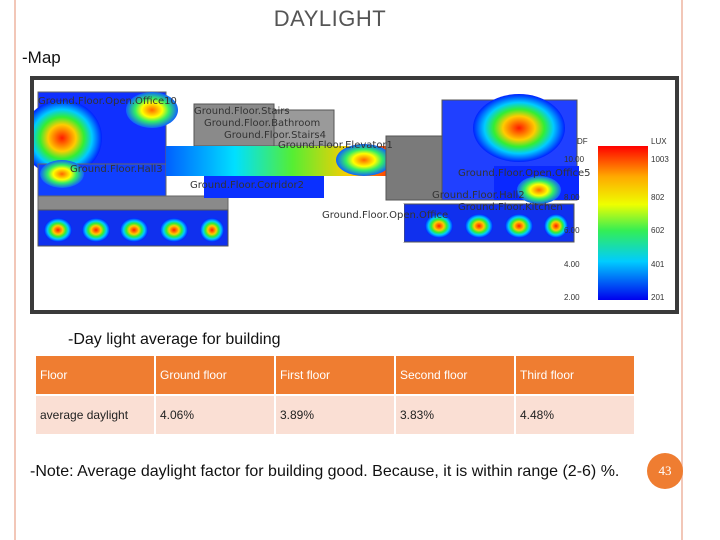  I want to click on legend-lux-value: 201, so click(658, 297).